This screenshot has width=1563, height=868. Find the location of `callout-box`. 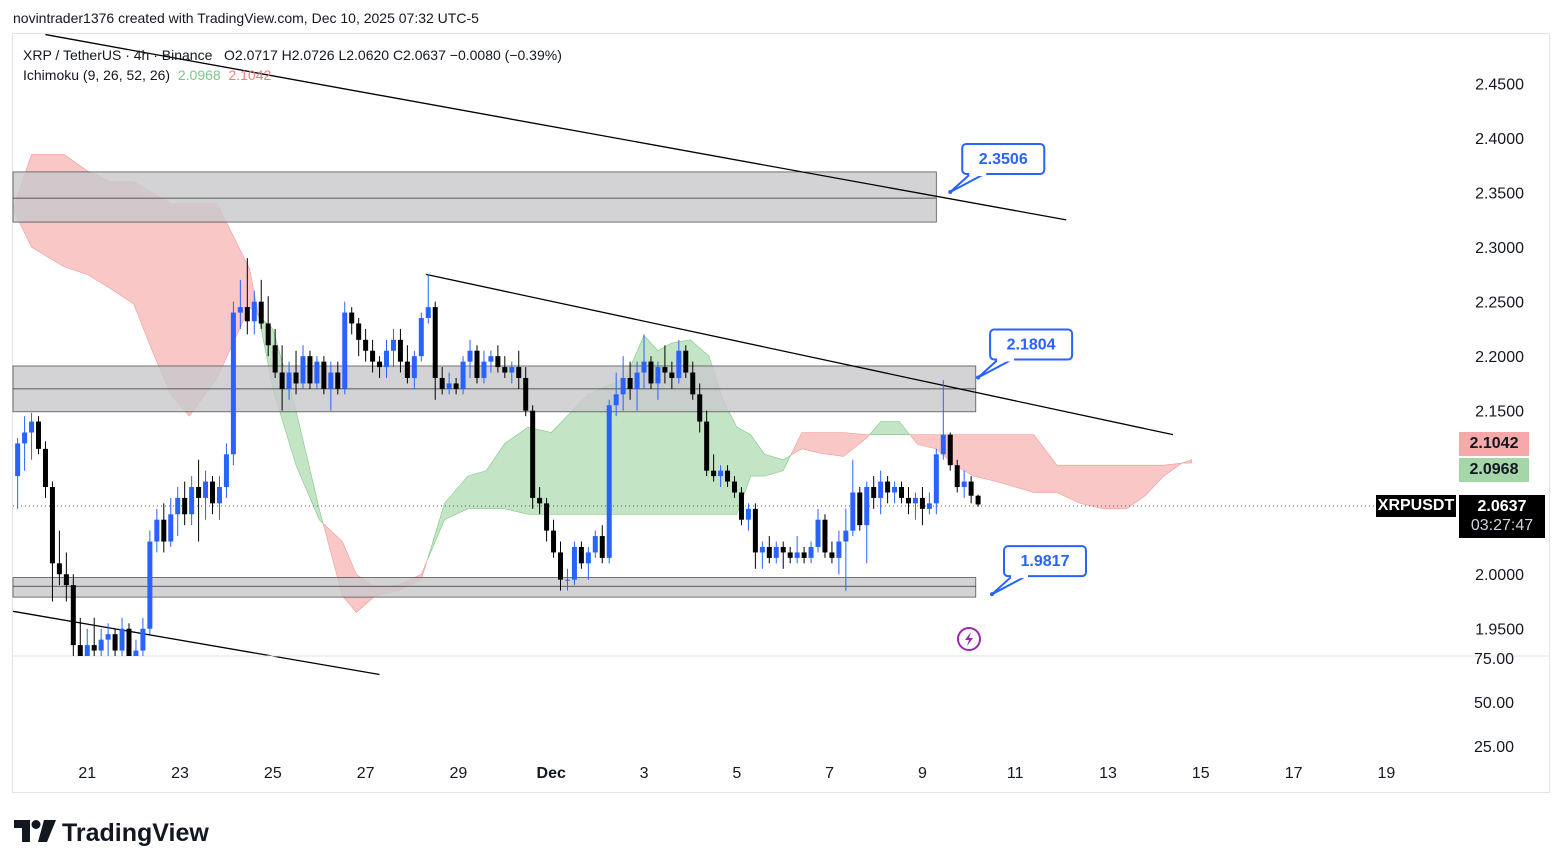

callout-box is located at coordinates (1031, 344).